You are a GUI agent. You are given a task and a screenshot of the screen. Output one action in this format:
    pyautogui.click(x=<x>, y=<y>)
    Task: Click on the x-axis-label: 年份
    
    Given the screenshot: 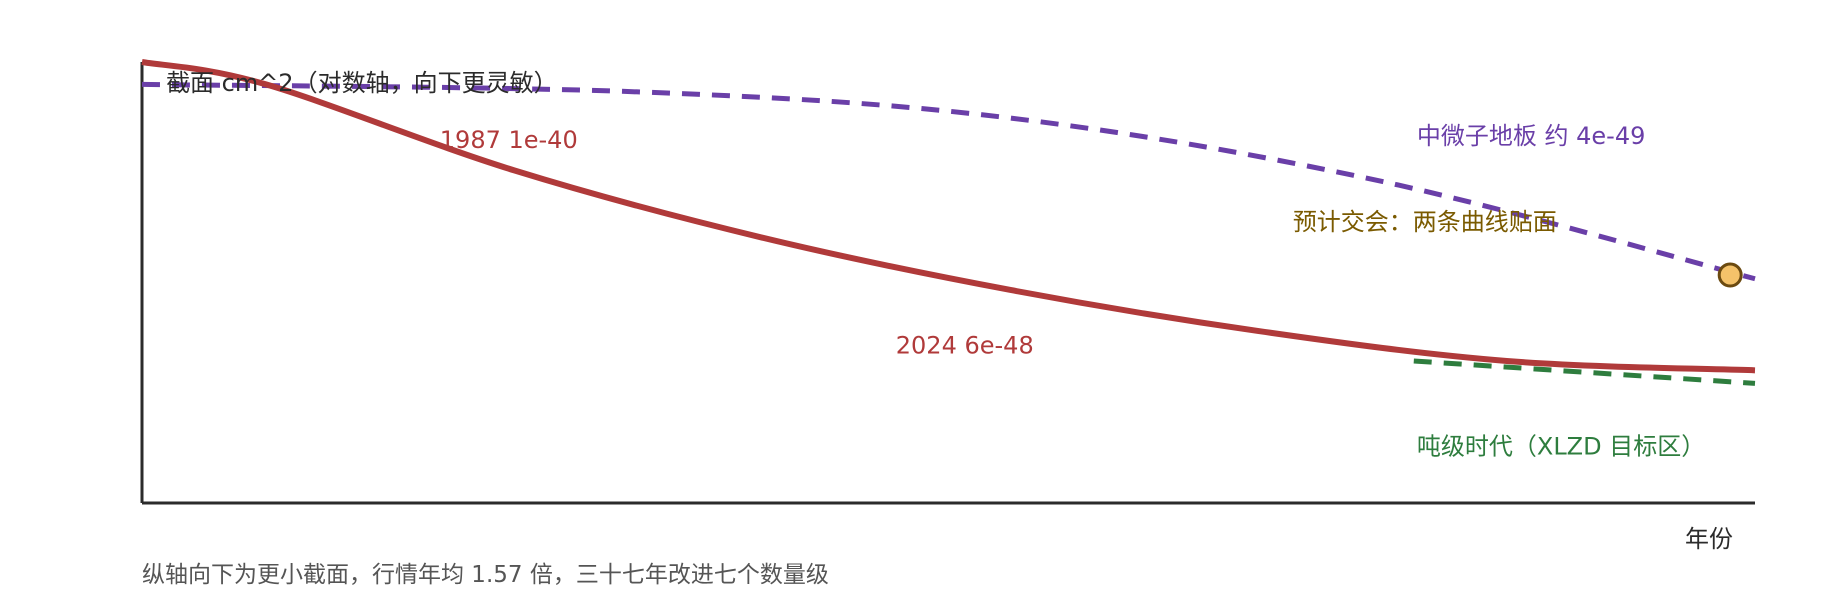 What is the action you would take?
    pyautogui.click(x=1709, y=539)
    